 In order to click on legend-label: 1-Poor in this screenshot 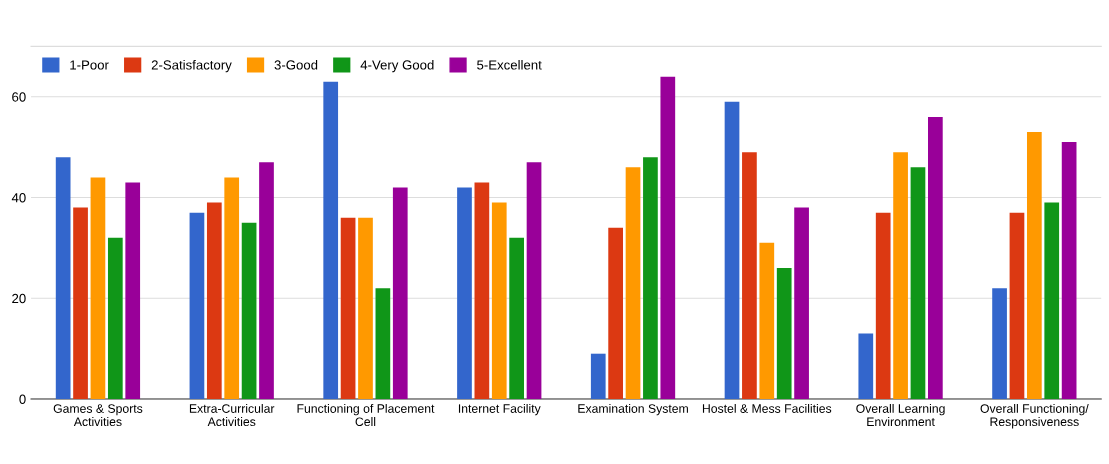, I will do `click(89, 65)`.